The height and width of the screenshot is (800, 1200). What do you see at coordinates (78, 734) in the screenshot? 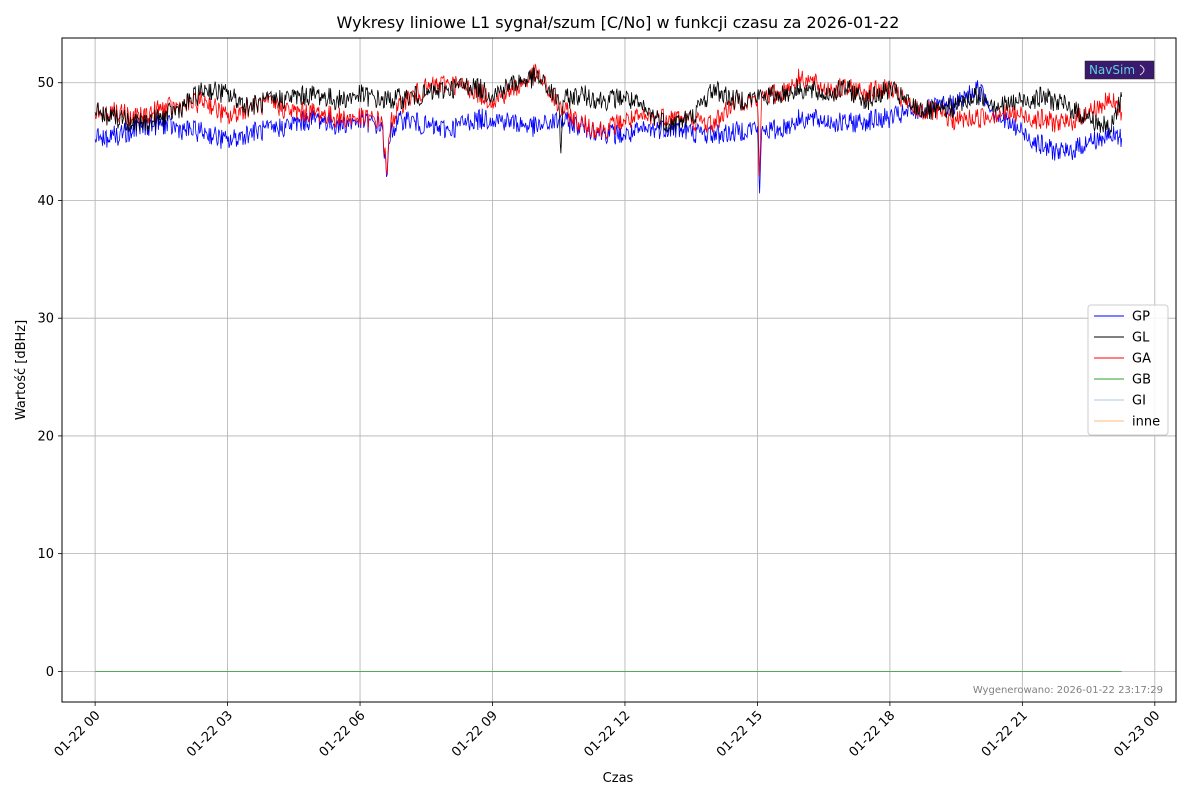
I see `x-tick-label: 01-22 00` at bounding box center [78, 734].